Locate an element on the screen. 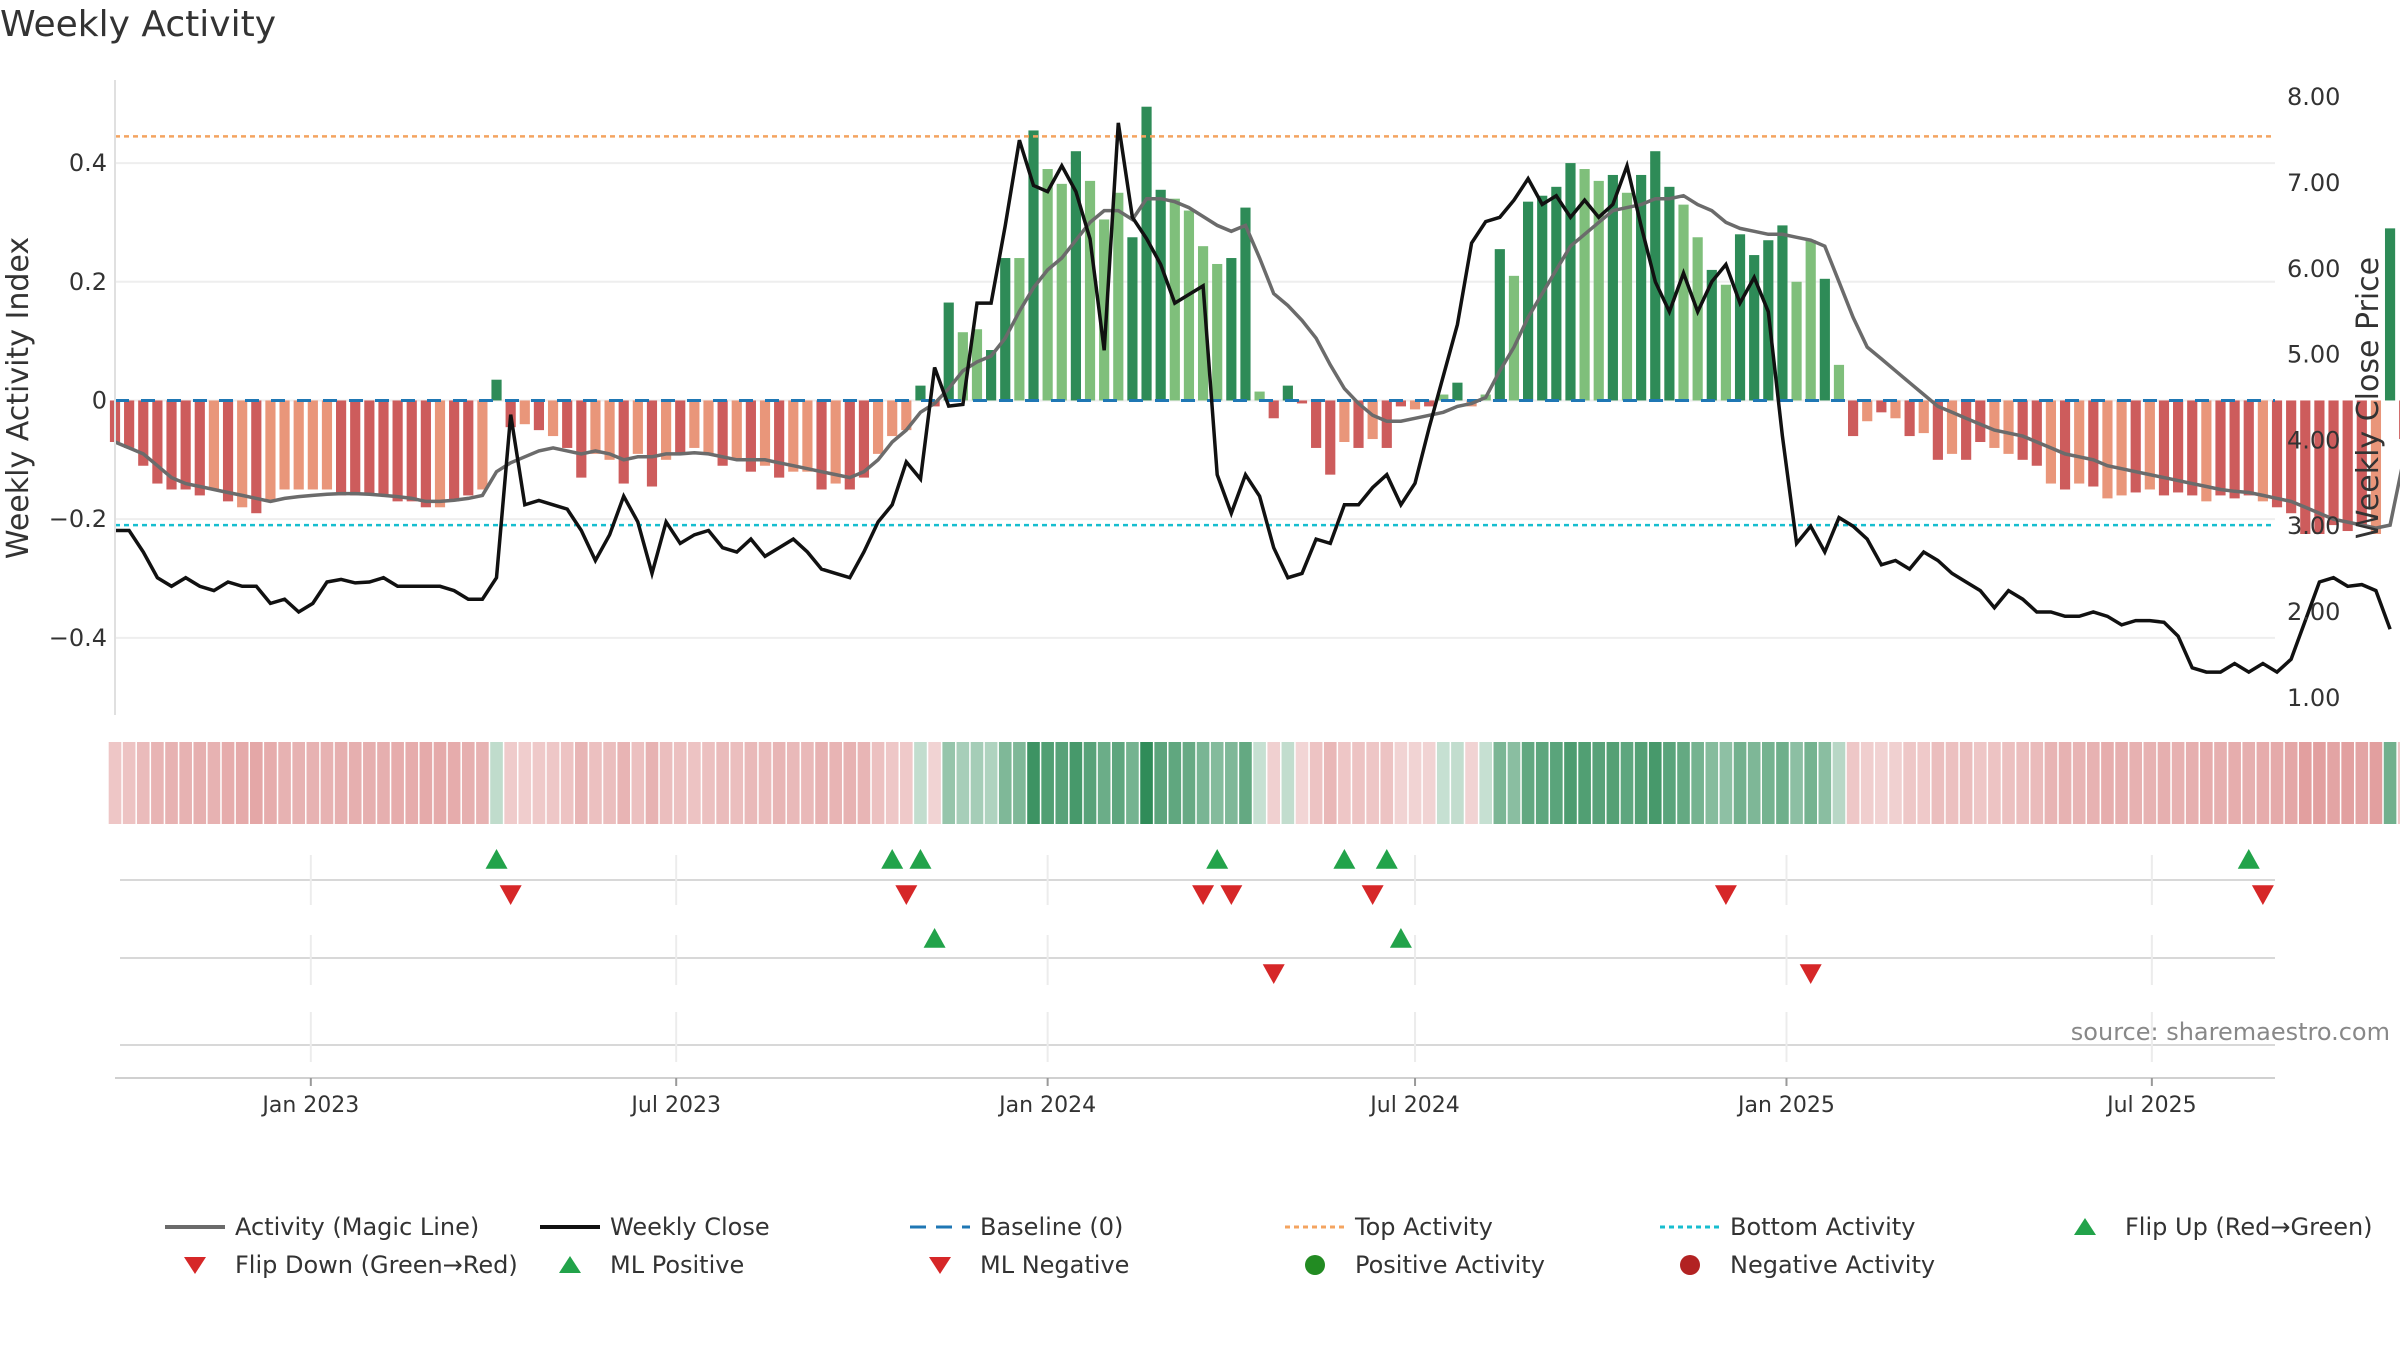 Image resolution: width=2400 pixels, height=1350 pixels. close-line-swatch-icon is located at coordinates (570, 1227).